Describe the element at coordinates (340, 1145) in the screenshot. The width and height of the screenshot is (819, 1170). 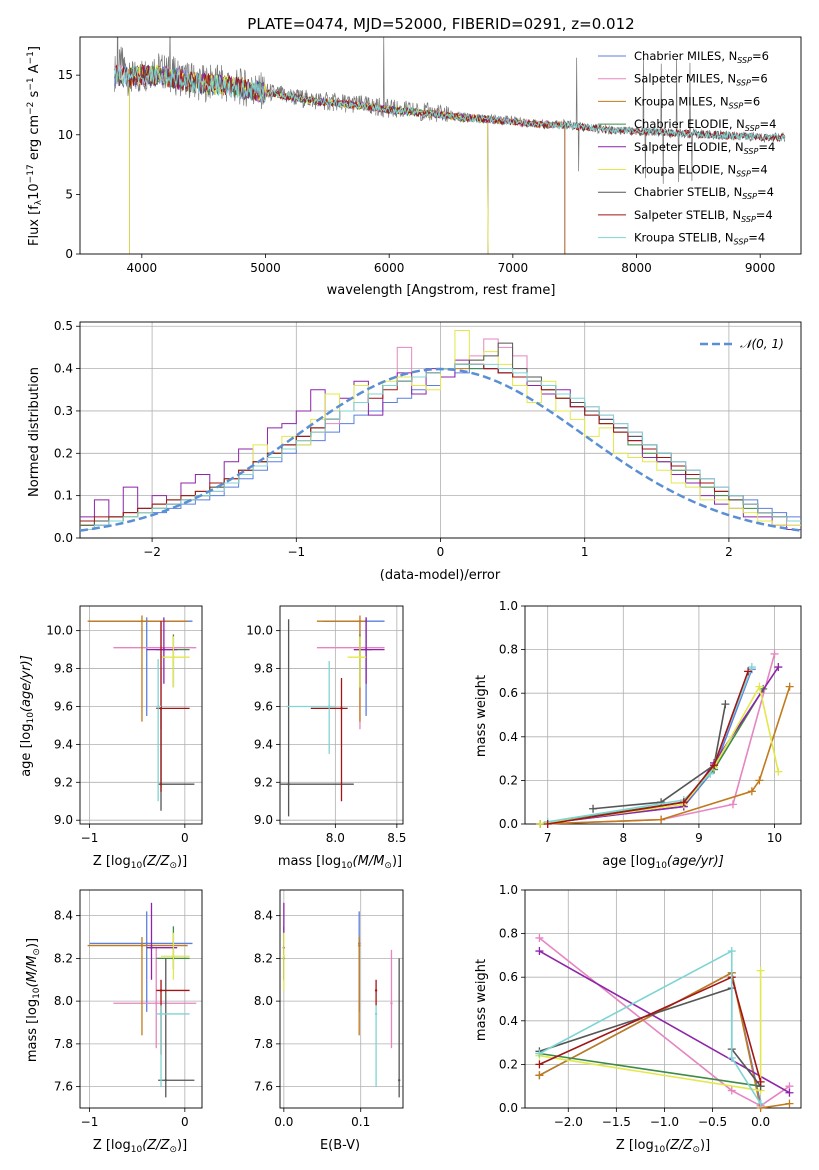
I see `mass-vs-ebv-x-label: E(B-V)` at that location.